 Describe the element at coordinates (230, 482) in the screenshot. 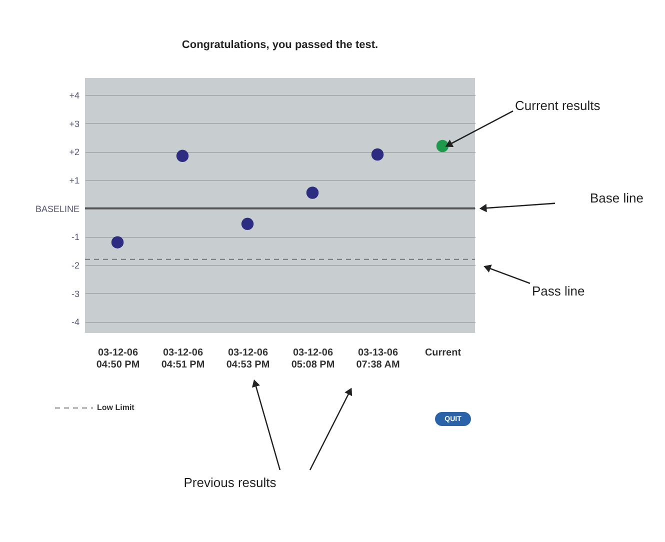

I see `text: Previous results` at that location.